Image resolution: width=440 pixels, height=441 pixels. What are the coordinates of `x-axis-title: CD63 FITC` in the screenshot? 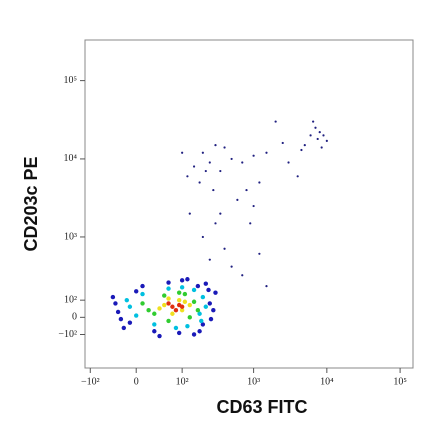 It's located at (261, 407).